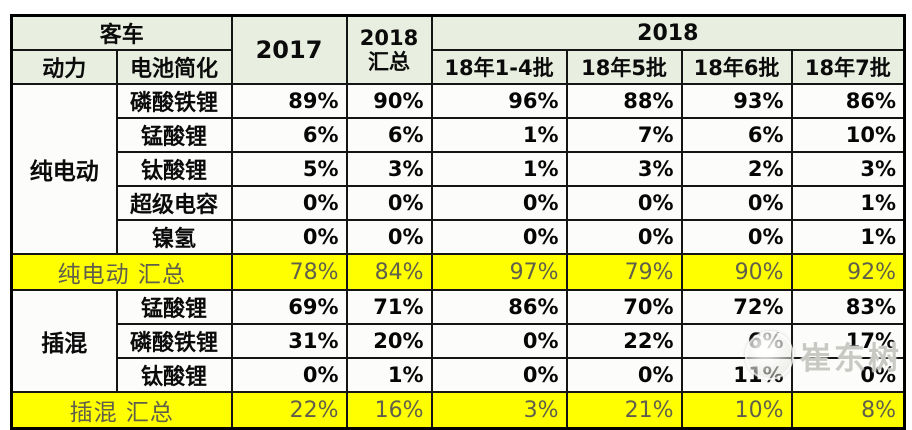 This screenshot has width=912, height=430. Describe the element at coordinates (848, 341) in the screenshot. I see `cell-value: 17%` at that location.